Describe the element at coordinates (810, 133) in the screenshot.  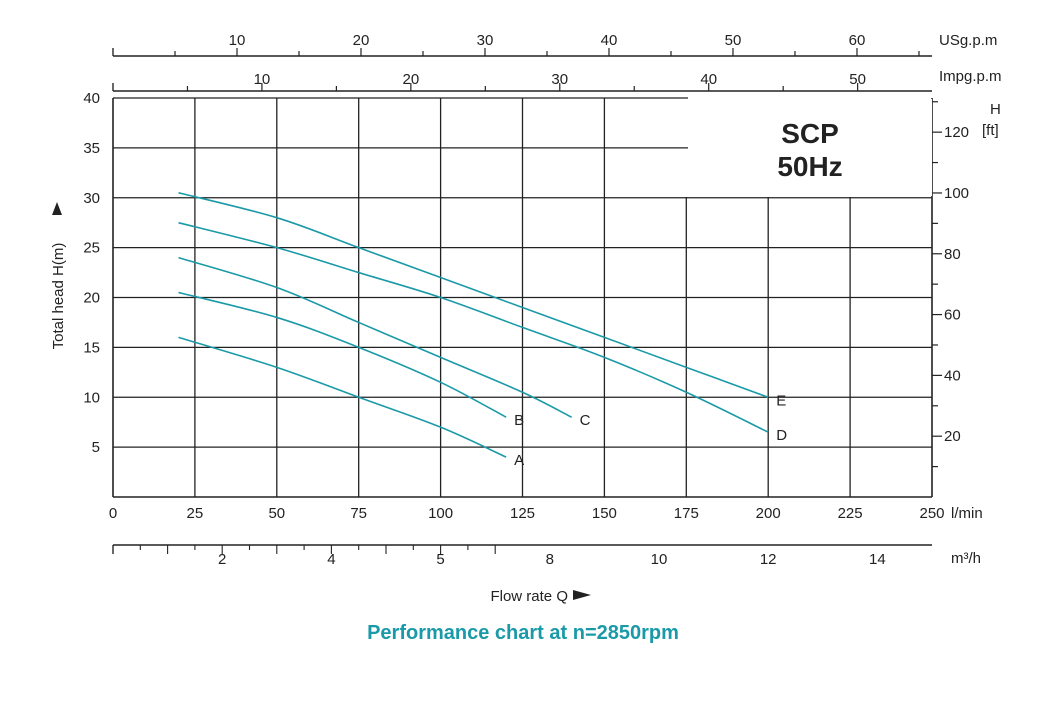
I see `model-label: SCP` at that location.